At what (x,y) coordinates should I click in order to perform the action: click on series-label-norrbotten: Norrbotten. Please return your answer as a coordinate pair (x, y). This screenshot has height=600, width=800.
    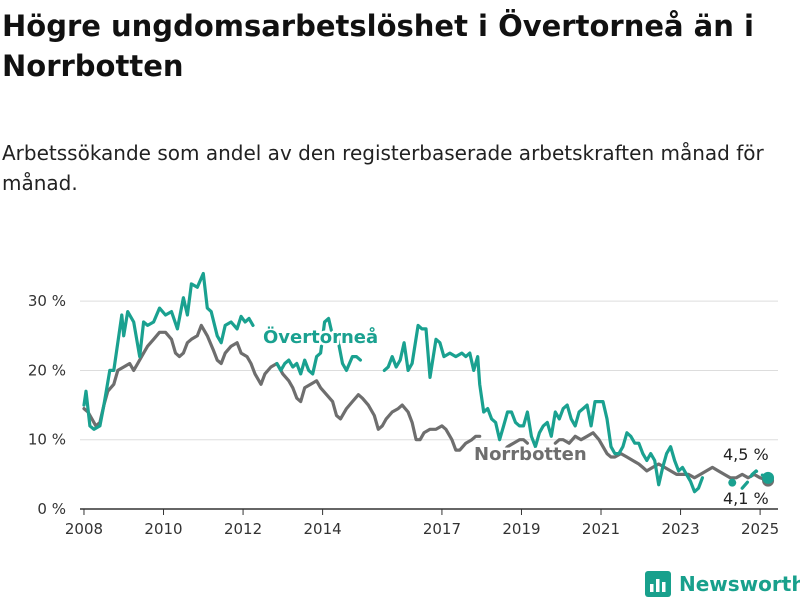
    Looking at the image, I should click on (530, 454).